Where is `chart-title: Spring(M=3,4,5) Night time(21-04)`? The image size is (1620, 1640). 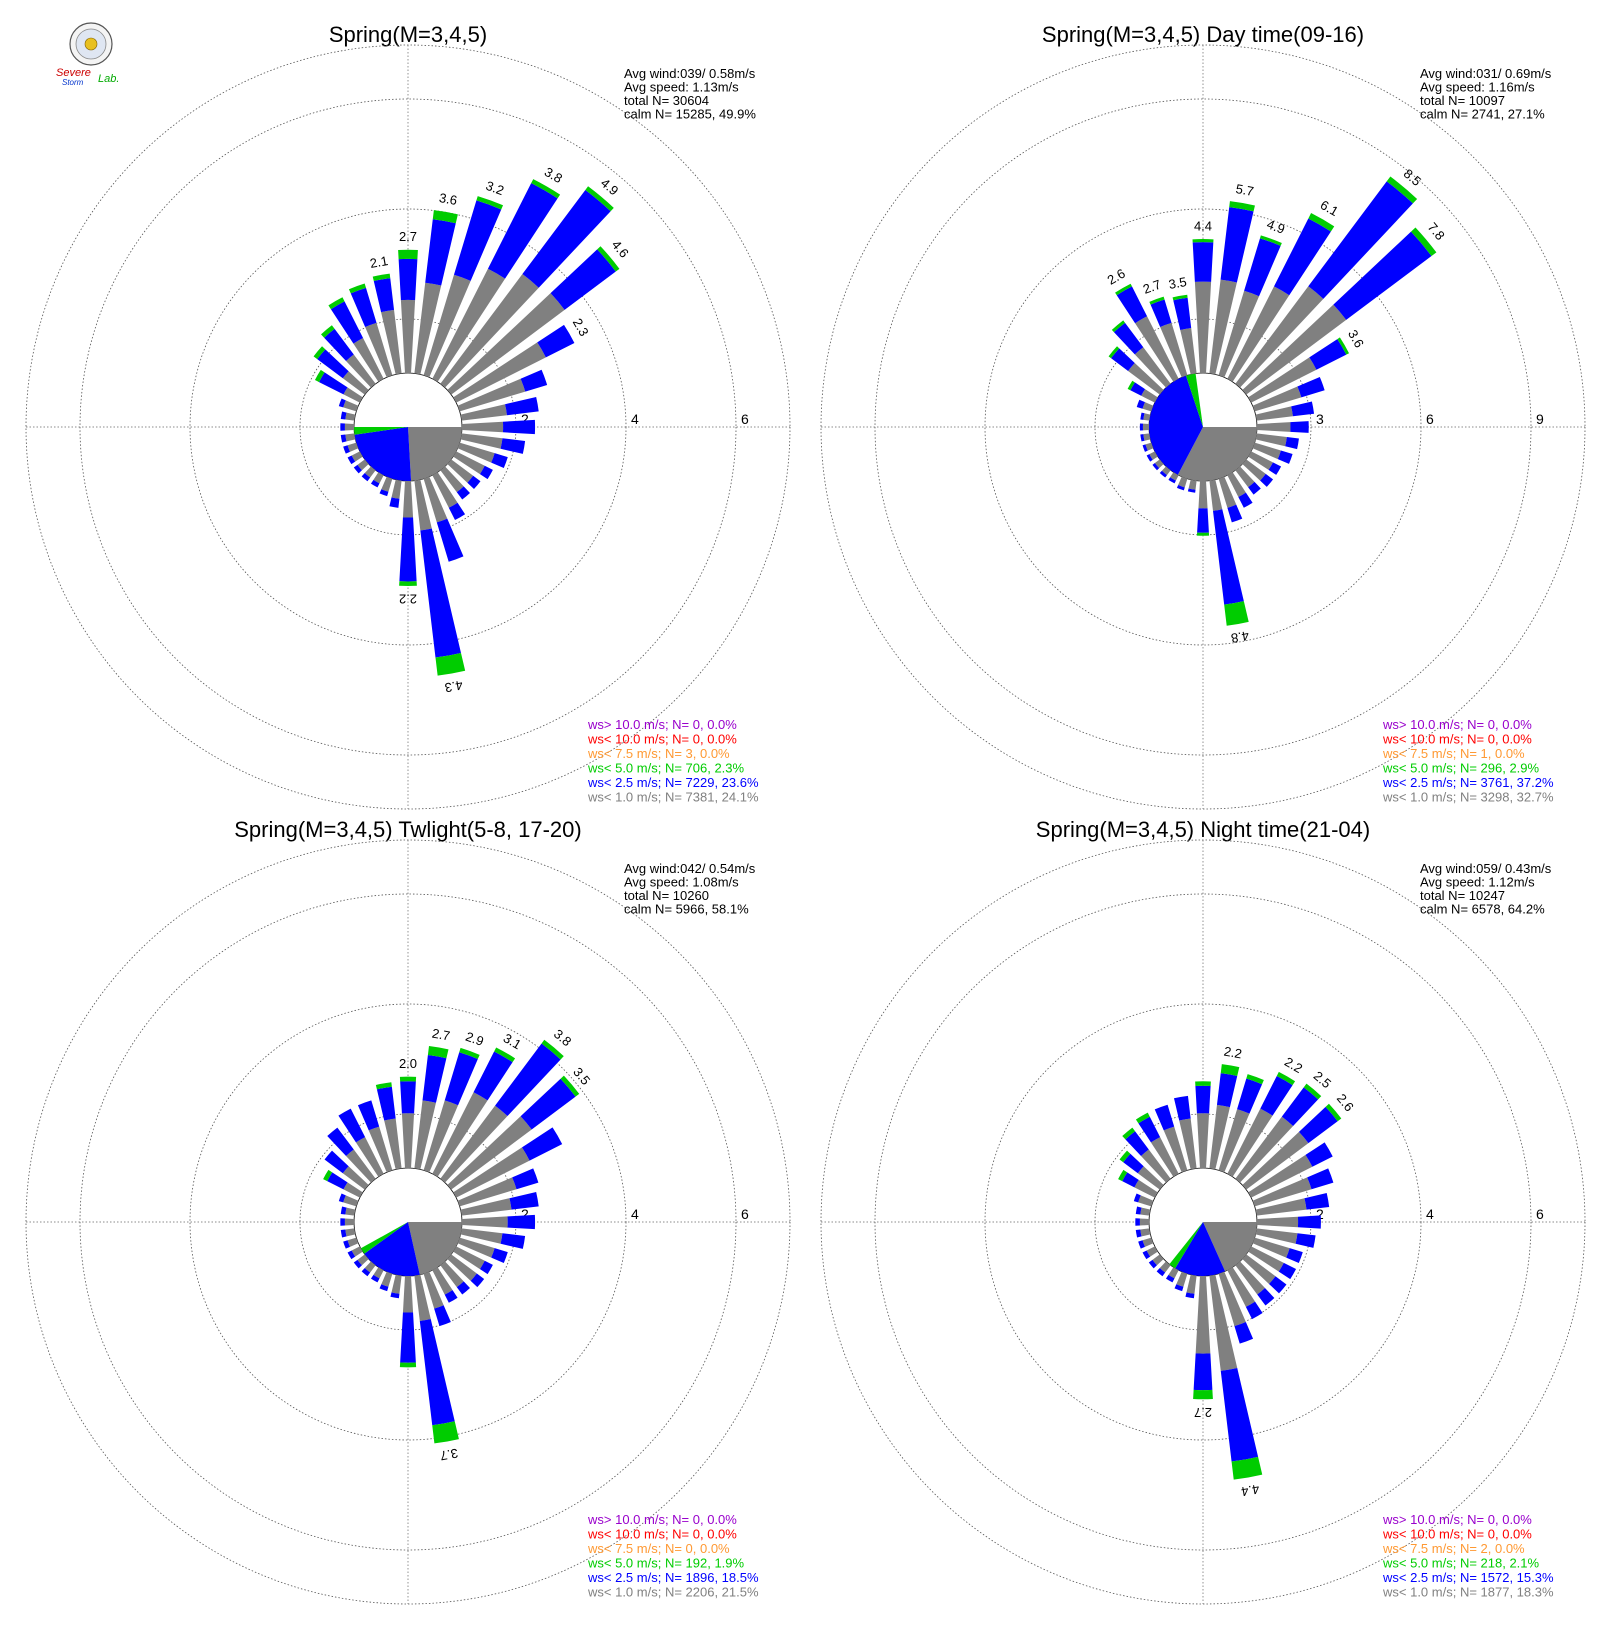
chart-title: Spring(M=3,4,5) Night time(21-04) is located at coordinates (1203, 829).